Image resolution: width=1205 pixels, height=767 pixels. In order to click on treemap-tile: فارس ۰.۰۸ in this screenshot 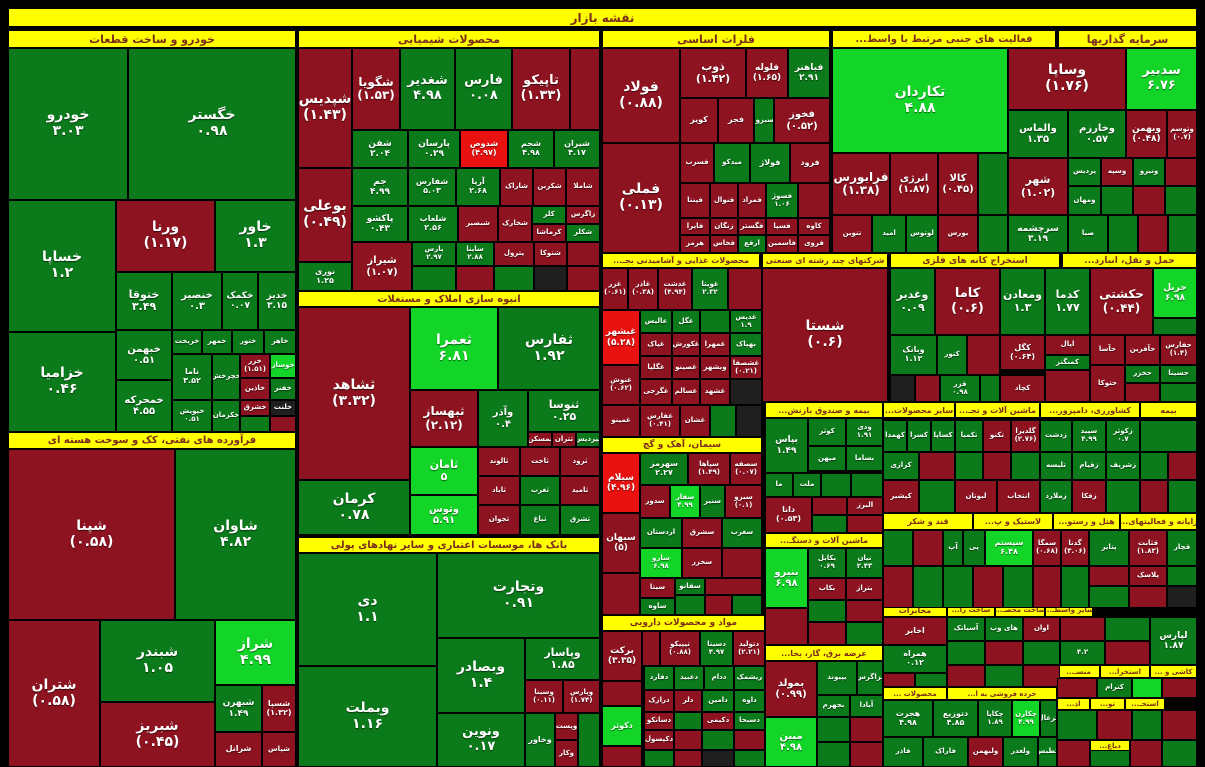, I will do `click(483, 89)`.